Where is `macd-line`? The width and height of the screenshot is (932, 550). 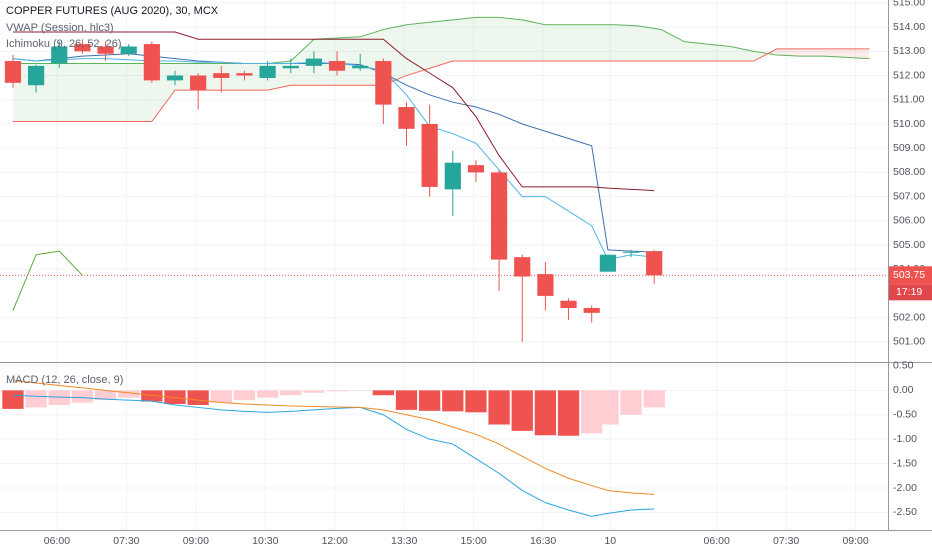 macd-line is located at coordinates (333, 437).